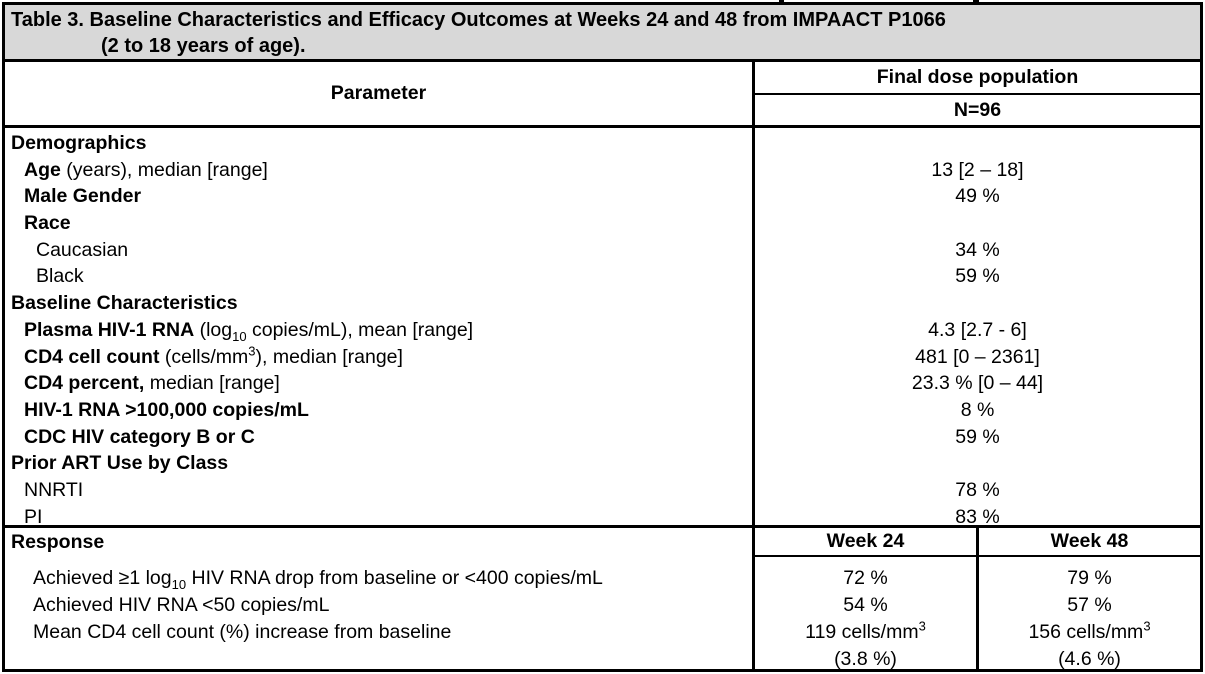  Describe the element at coordinates (82, 249) in the screenshot. I see `parameter-row-label: Caucasian` at that location.